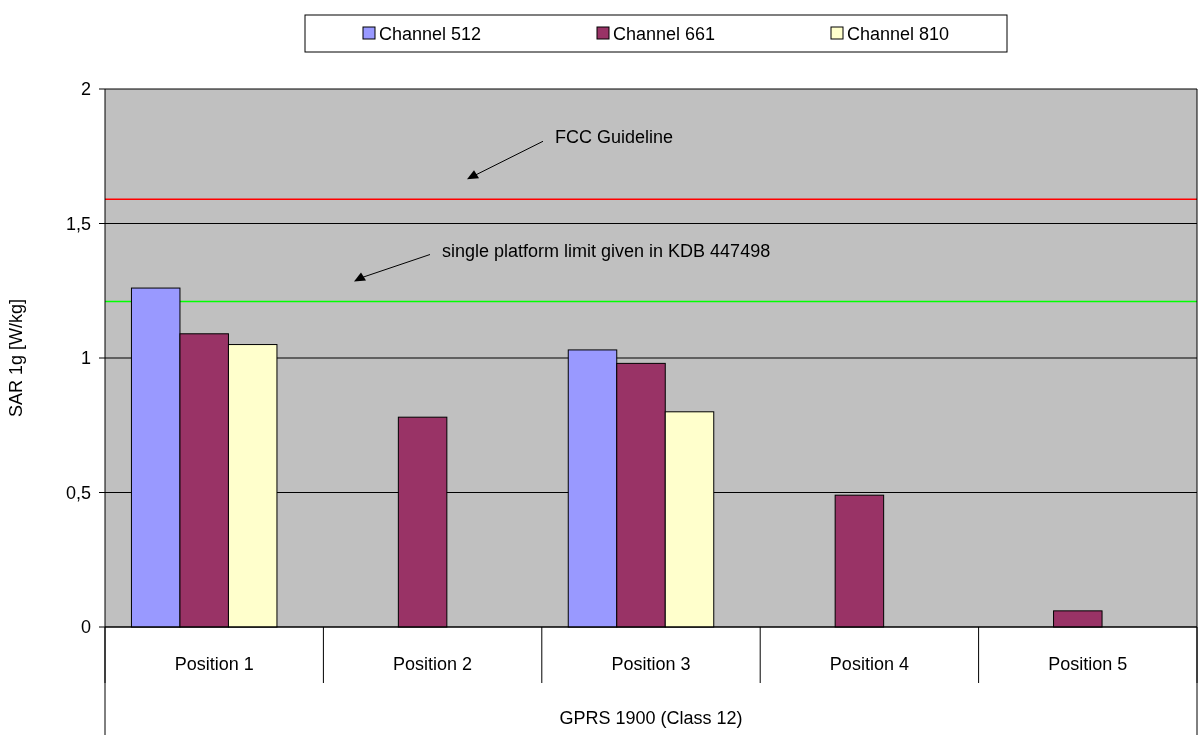 The width and height of the screenshot is (1199, 735). Describe the element at coordinates (78, 492) in the screenshot. I see `y-tick-label: 0,5` at that location.